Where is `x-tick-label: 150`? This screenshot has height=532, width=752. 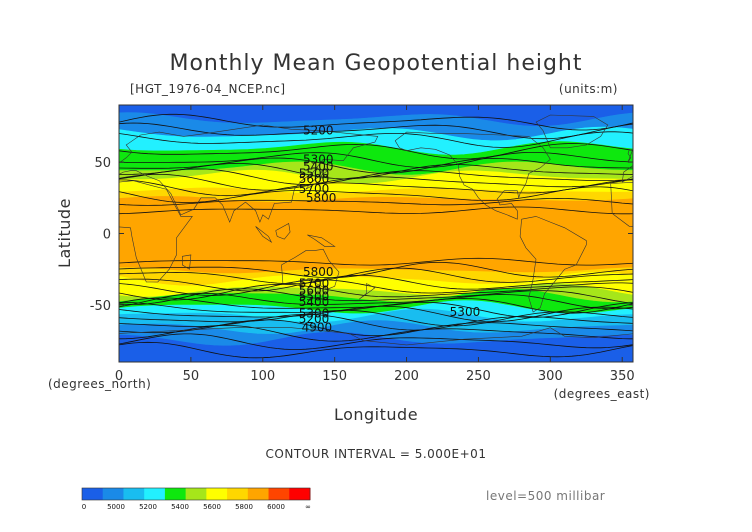
x-tick-label: 150 is located at coordinates (334, 376).